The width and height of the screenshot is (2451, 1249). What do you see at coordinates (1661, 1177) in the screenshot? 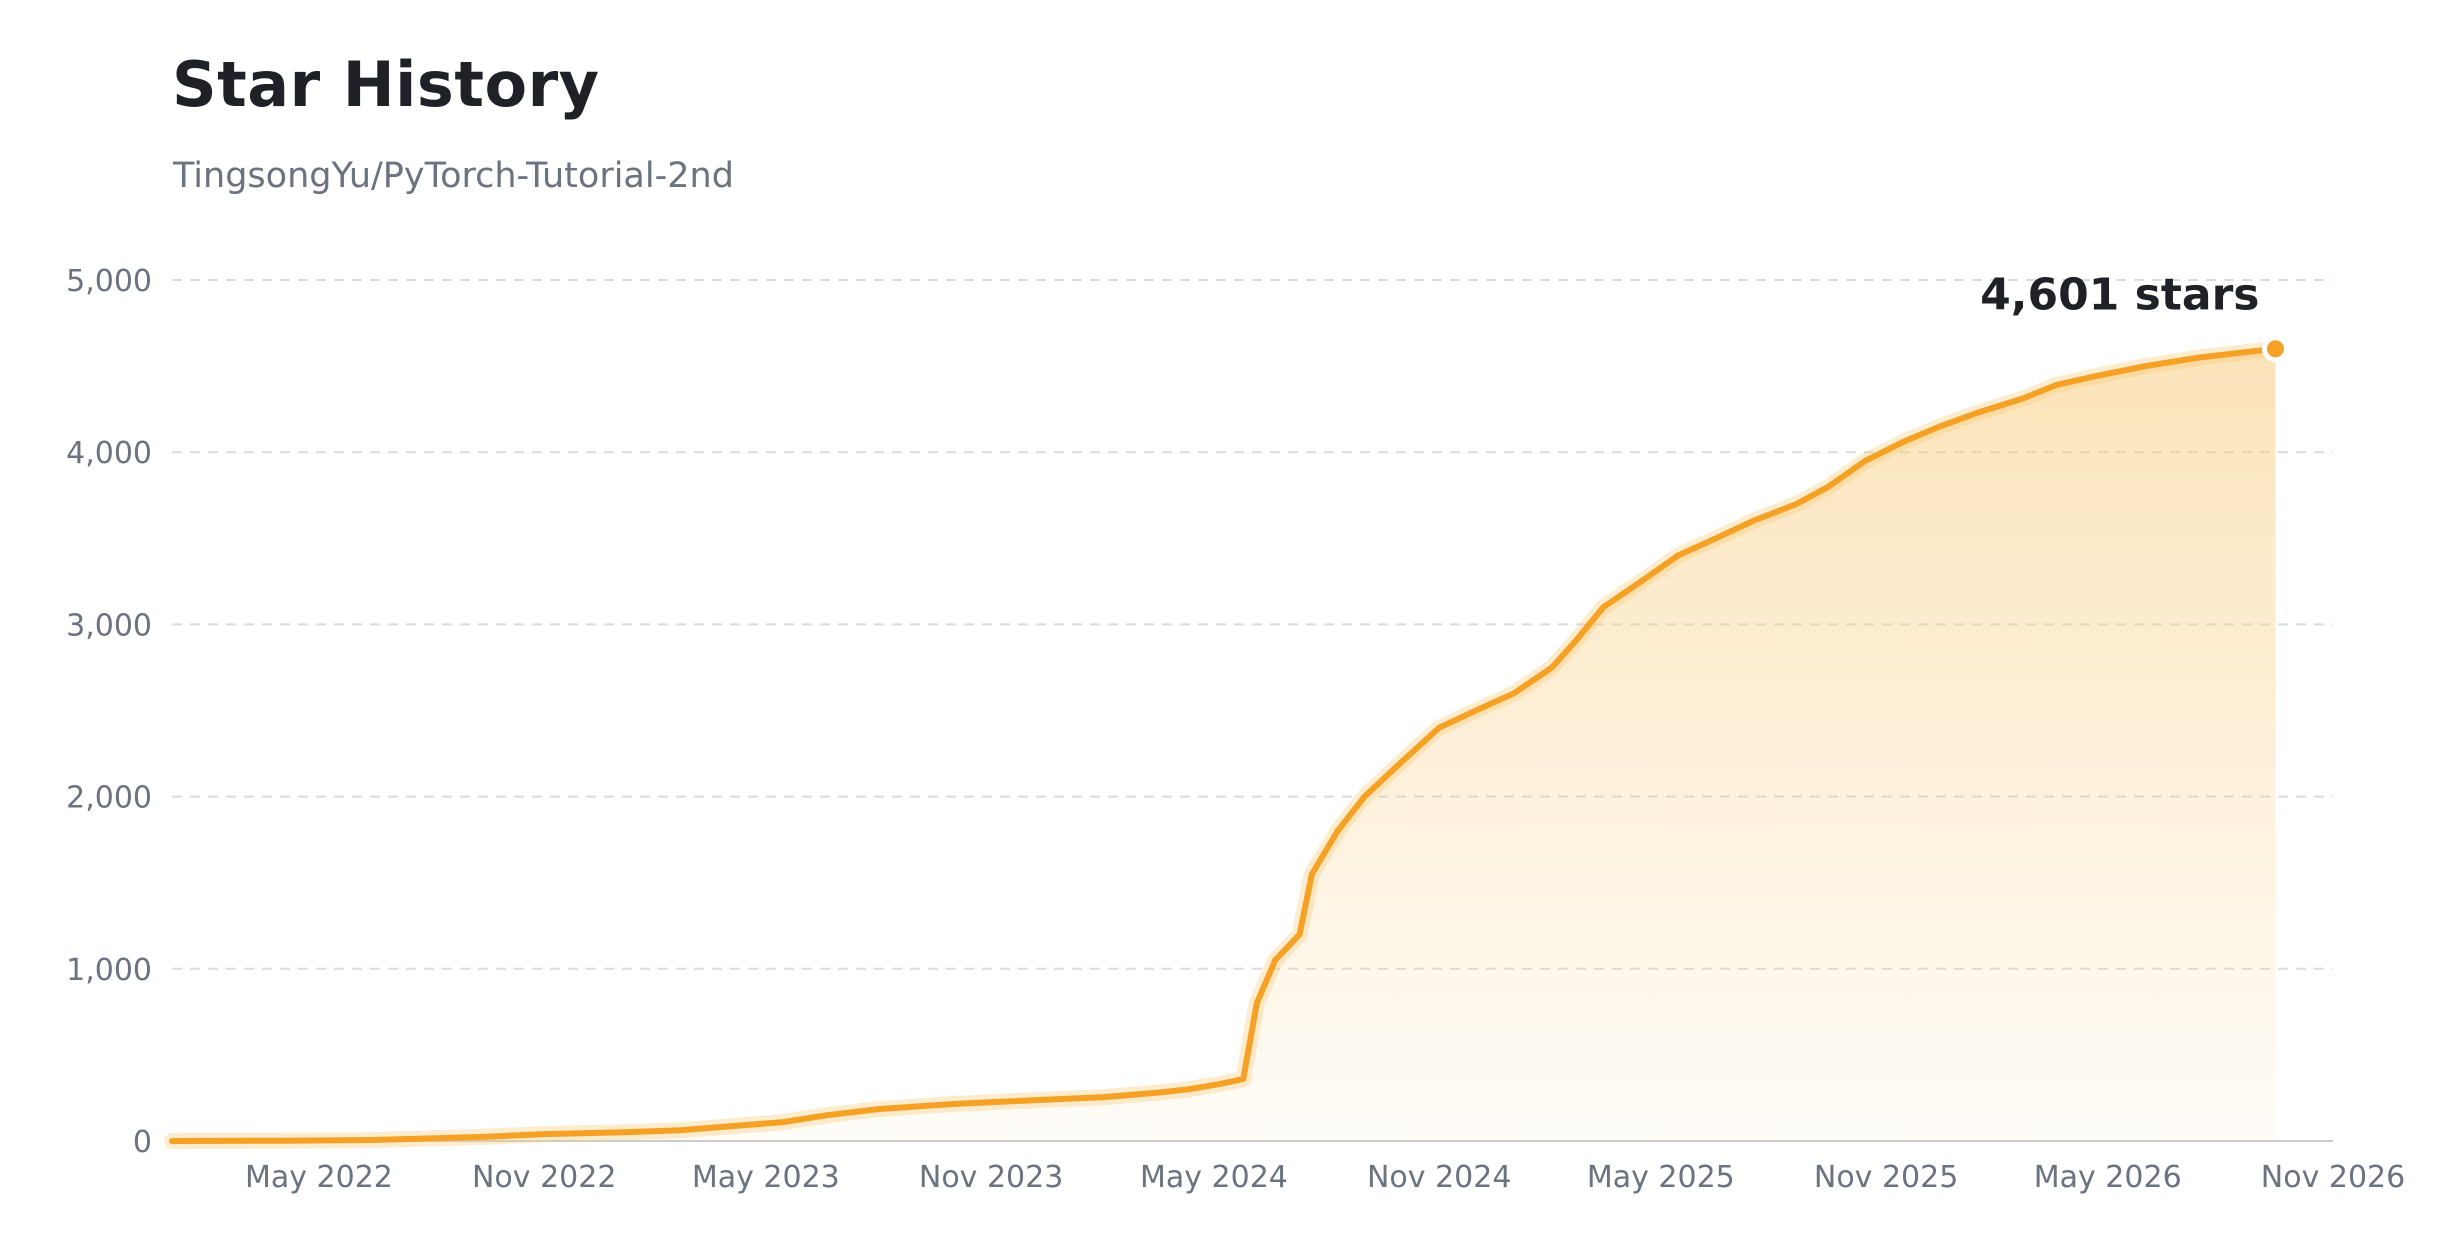
I see `x-tick-label: May 2025` at bounding box center [1661, 1177].